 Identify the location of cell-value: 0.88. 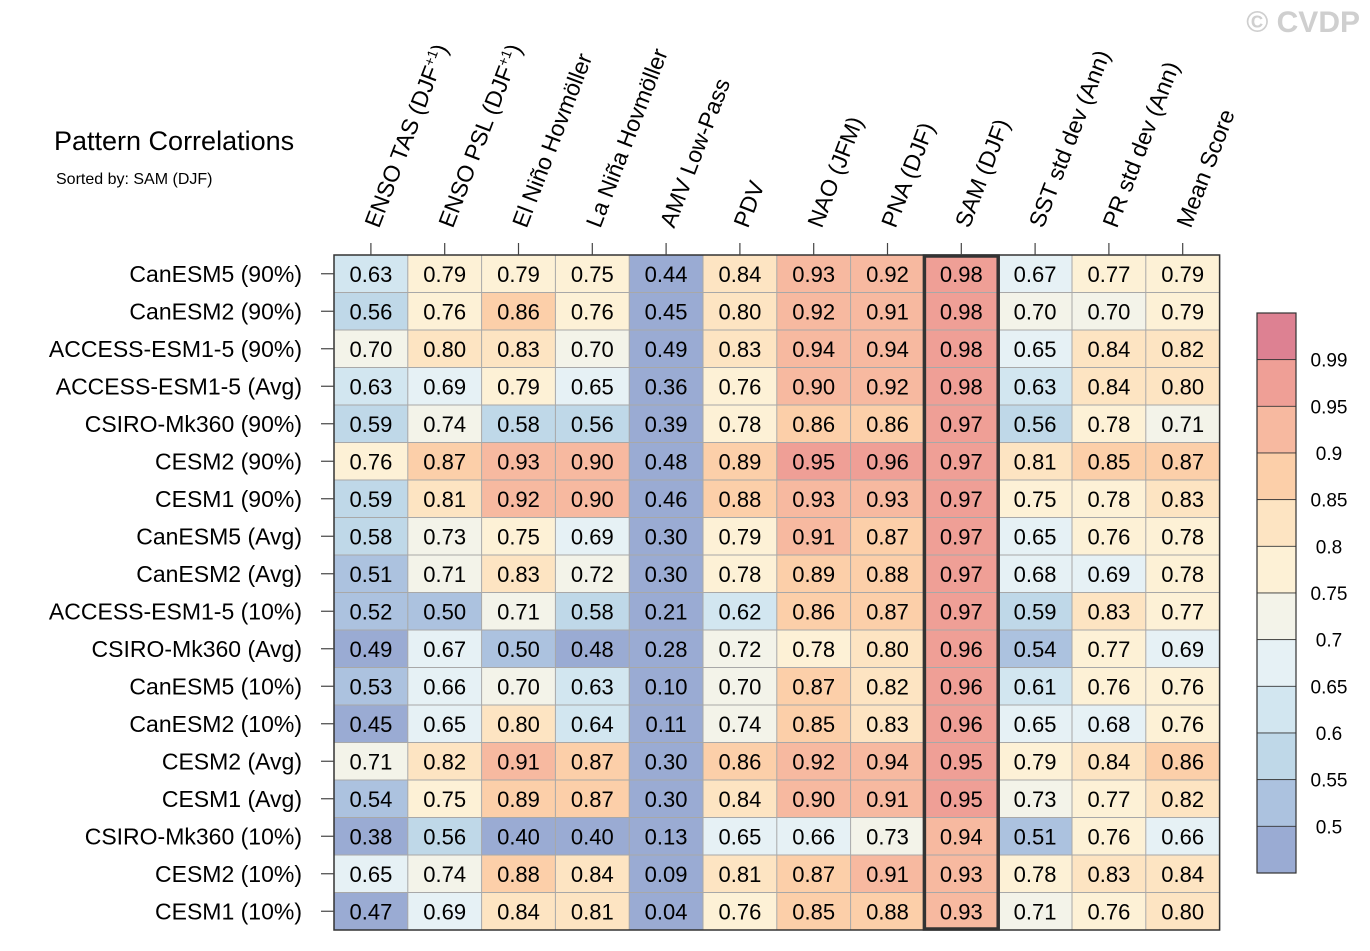
(887, 574).